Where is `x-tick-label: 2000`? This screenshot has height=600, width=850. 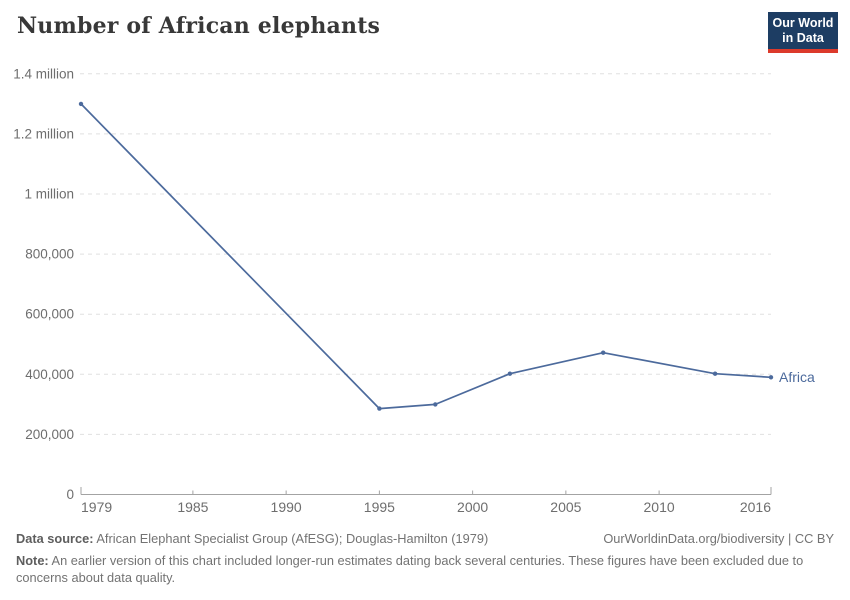
x-tick-label: 2000 is located at coordinates (472, 507).